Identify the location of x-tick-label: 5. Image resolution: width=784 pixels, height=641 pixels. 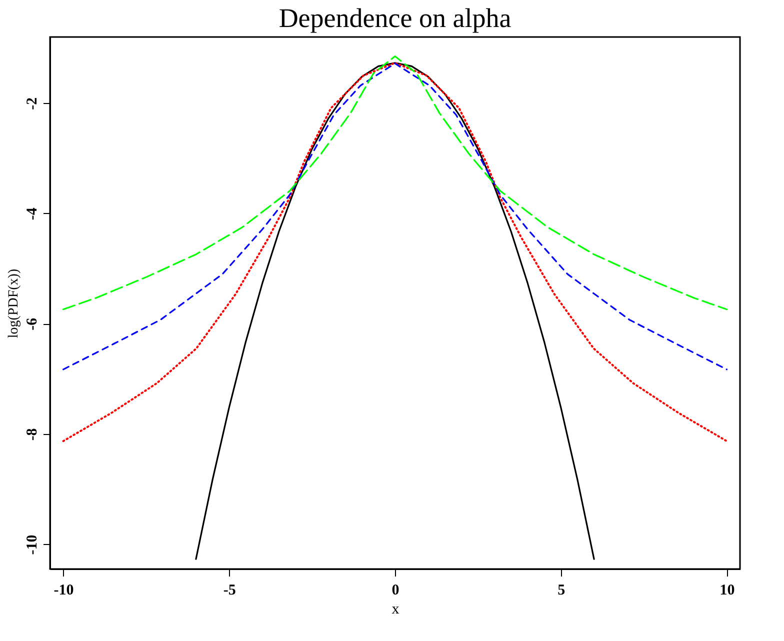
(562, 590).